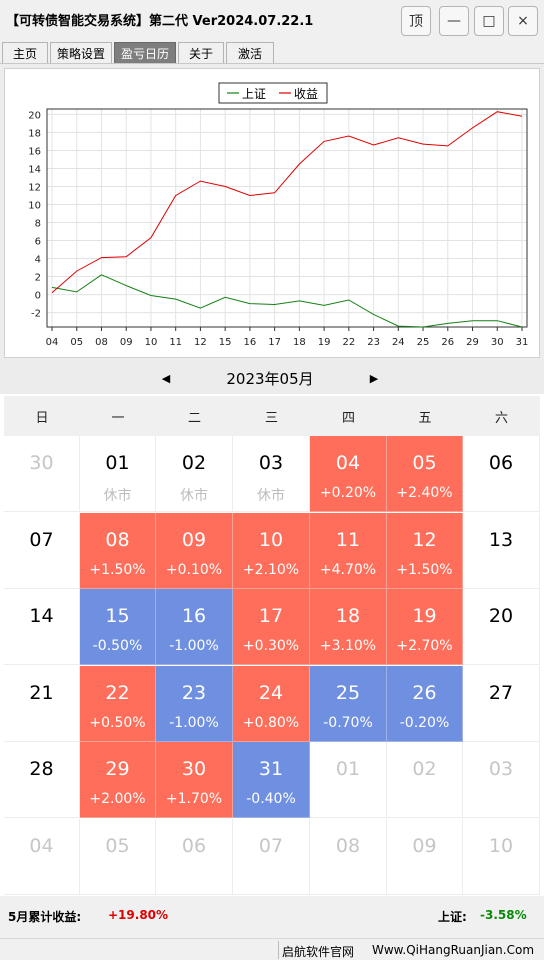 The width and height of the screenshot is (544, 960). What do you see at coordinates (200, 342) in the screenshot?
I see `x-tick-label: 12` at bounding box center [200, 342].